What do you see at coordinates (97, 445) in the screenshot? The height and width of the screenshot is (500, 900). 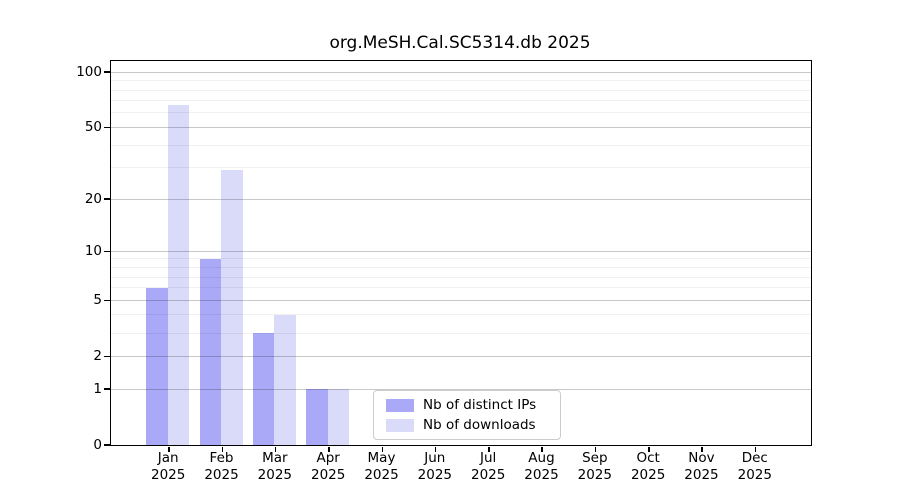 I see `y-tick-label: 0` at bounding box center [97, 445].